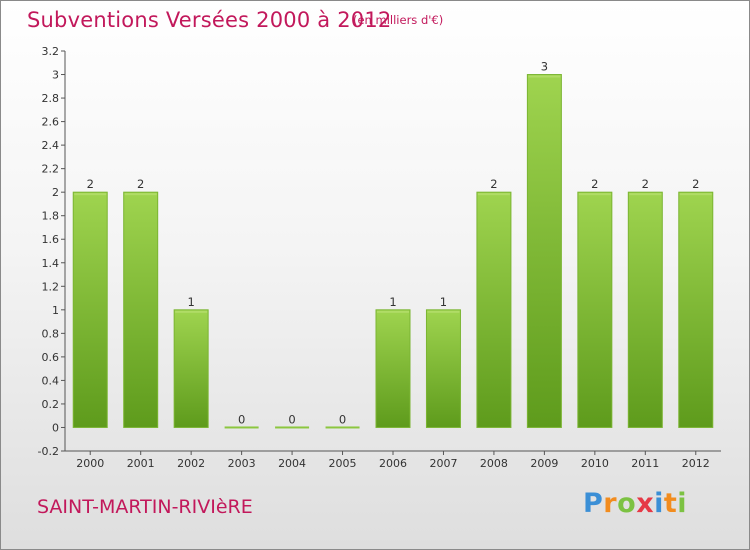 This screenshot has height=550, width=750. I want to click on bar-2000, so click(90, 309).